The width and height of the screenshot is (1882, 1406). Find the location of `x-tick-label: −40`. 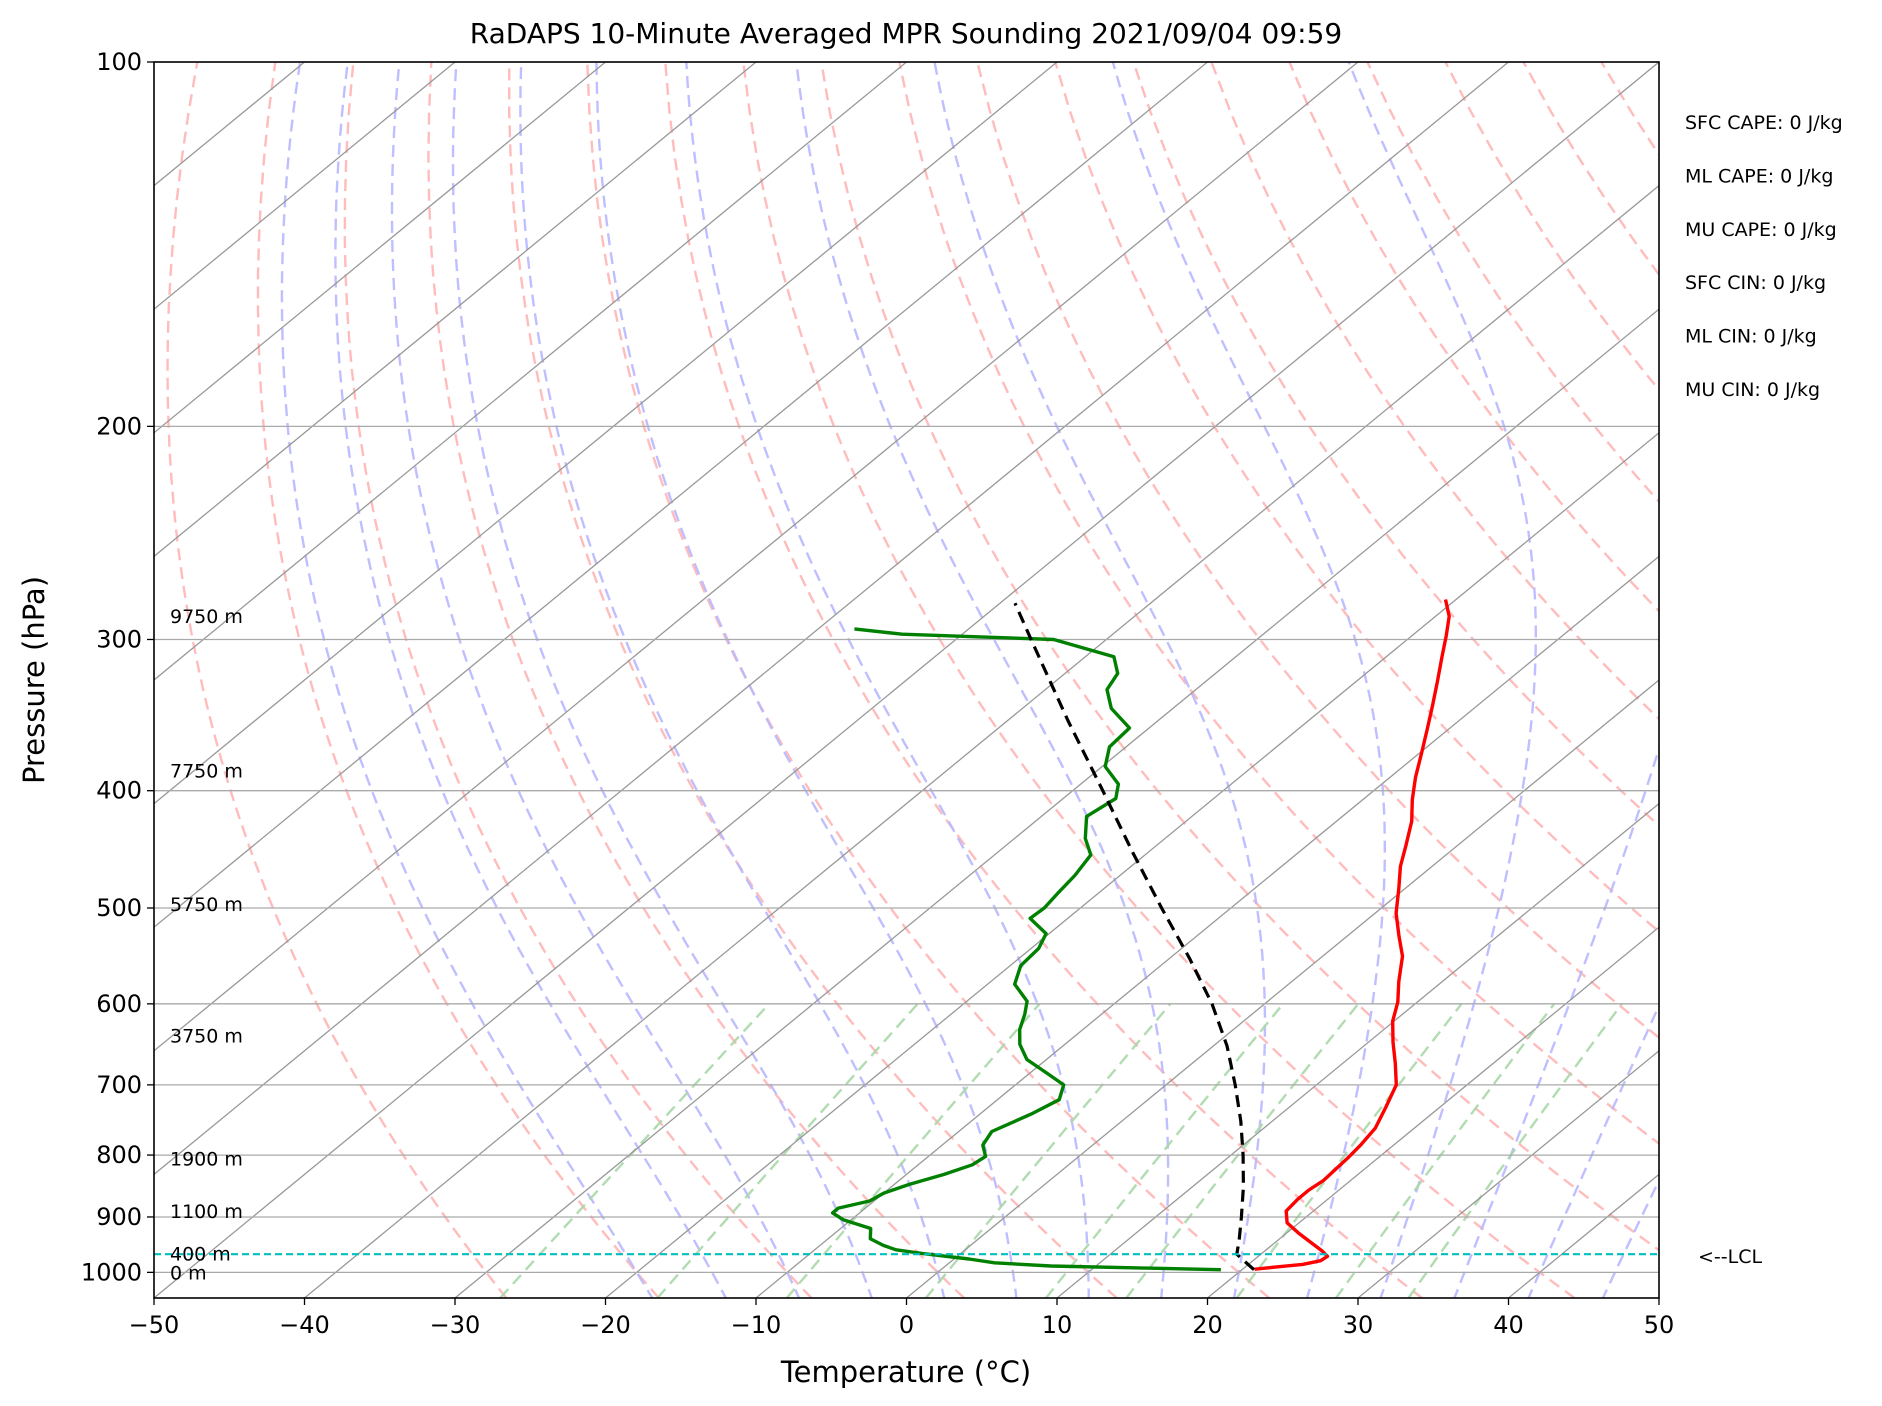

x-tick-label: −40 is located at coordinates (304, 1325).